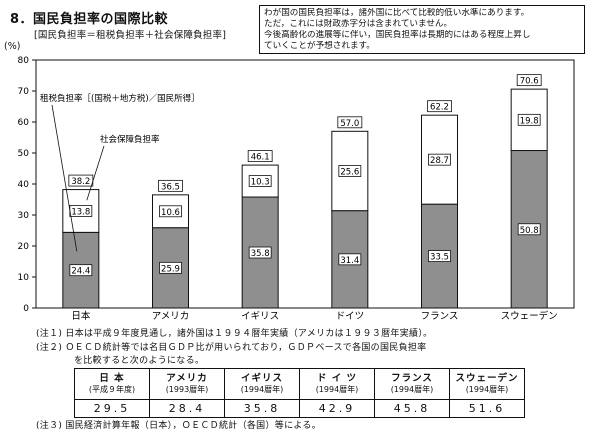  What do you see at coordinates (262, 384) in the screenshot?
I see `table-header-cell: イギリス (1994暦年)` at bounding box center [262, 384].